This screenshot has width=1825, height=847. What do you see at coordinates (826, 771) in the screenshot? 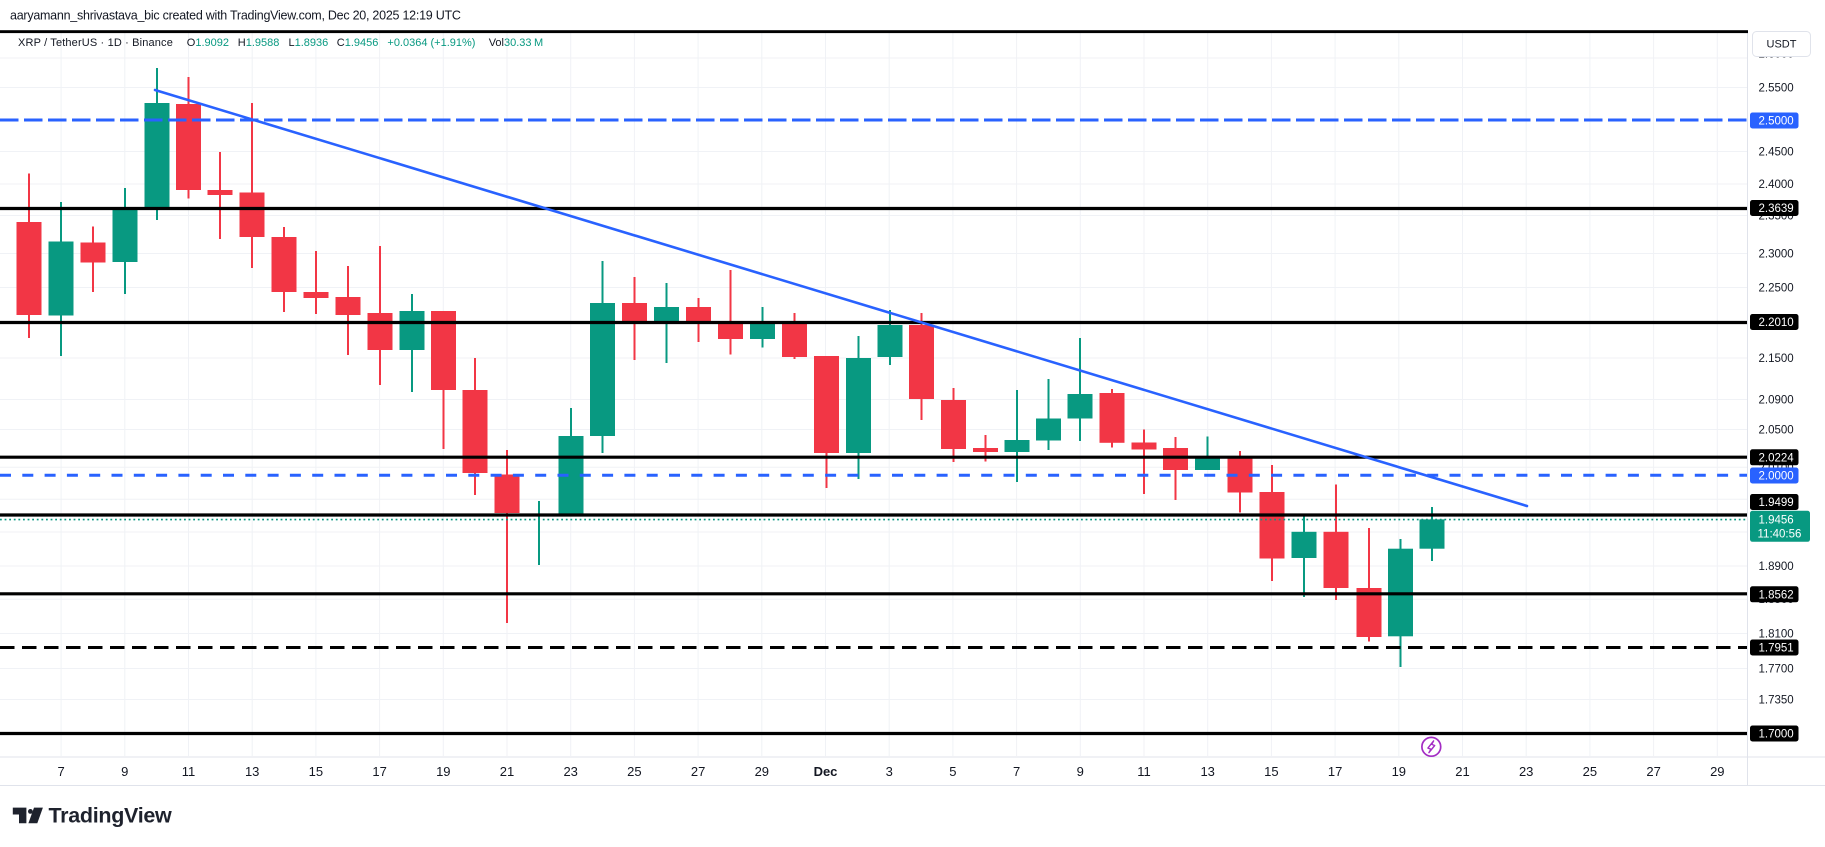
I see `svg-text: Dec` at bounding box center [826, 771].